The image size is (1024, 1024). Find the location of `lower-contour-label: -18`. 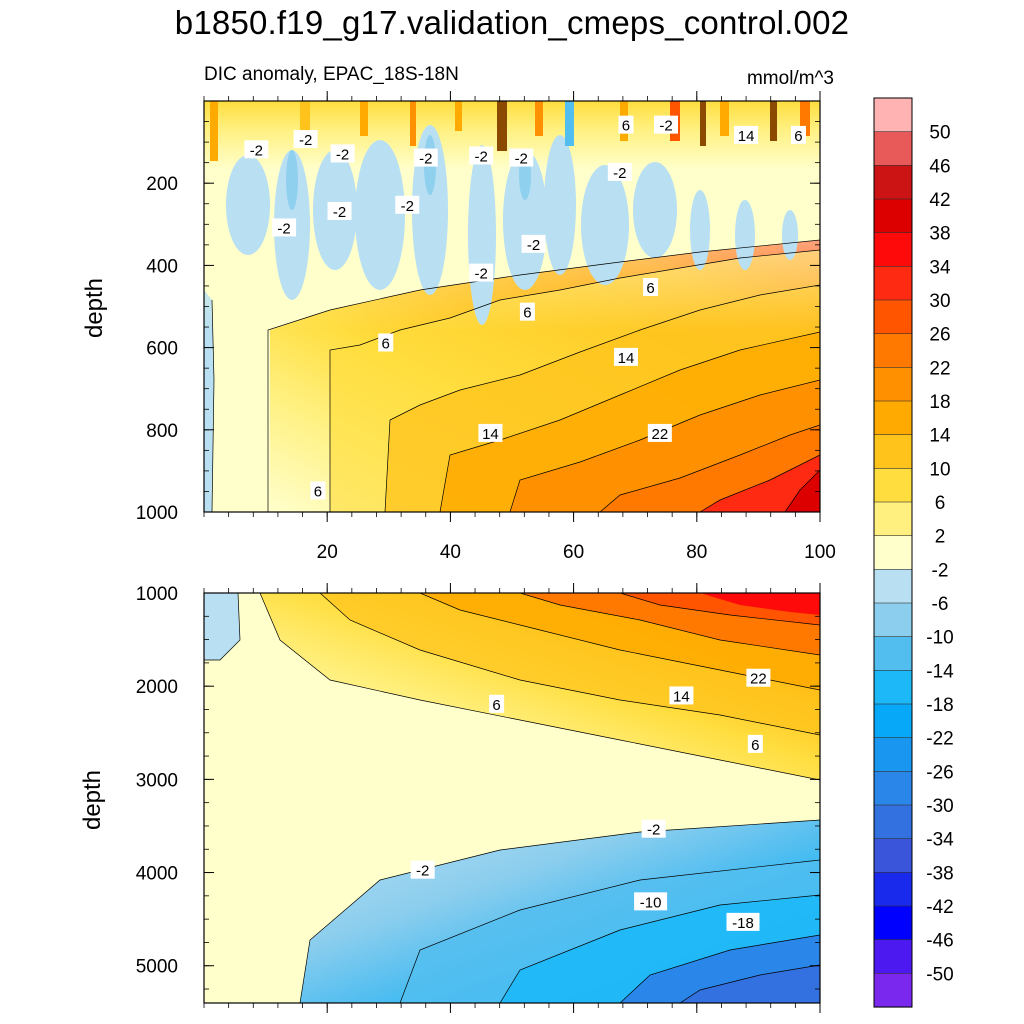

lower-contour-label: -18 is located at coordinates (743, 922).